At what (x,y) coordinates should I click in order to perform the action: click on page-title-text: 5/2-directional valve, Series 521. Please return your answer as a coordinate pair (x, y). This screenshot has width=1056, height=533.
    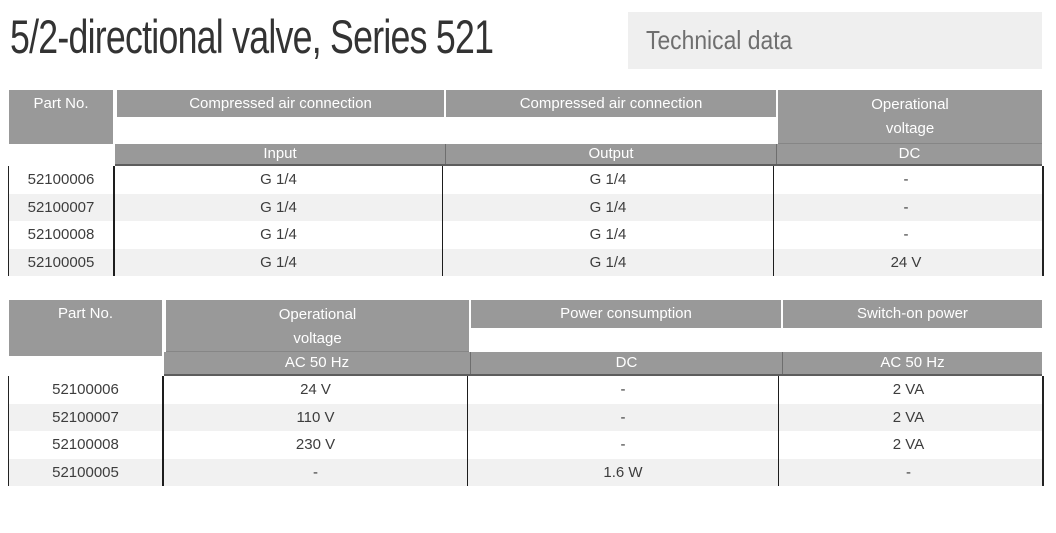
    Looking at the image, I should click on (252, 36).